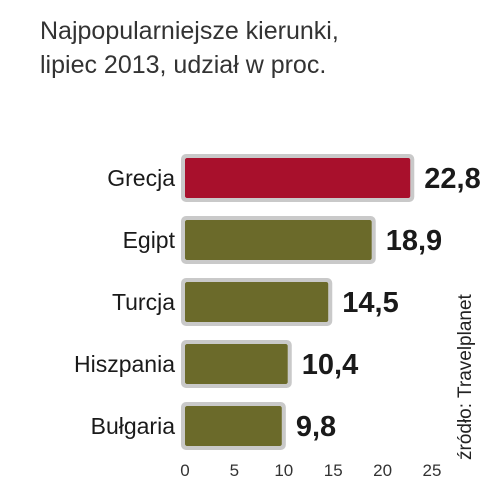  Describe the element at coordinates (333, 470) in the screenshot. I see `x-tick-label: 15` at that location.